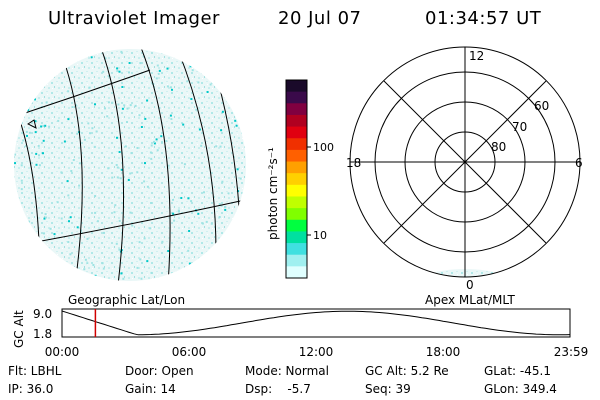 The image size is (600, 400). I want to click on time-label: 01:34:57 UT, so click(483, 18).